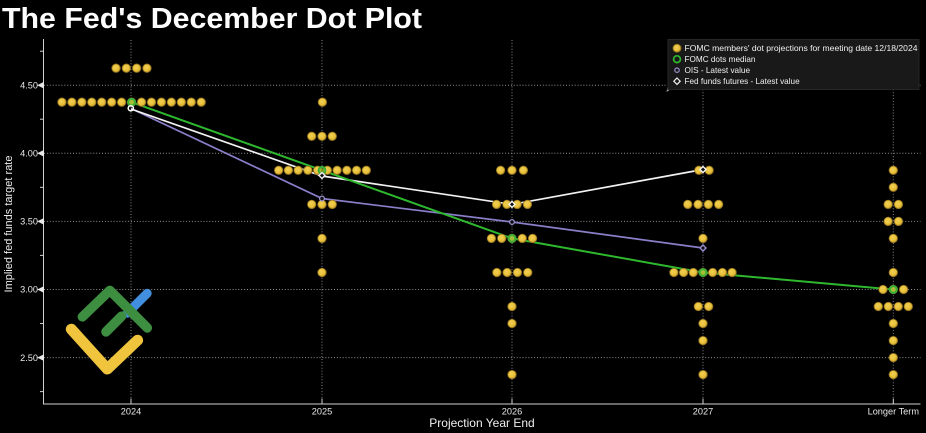 The width and height of the screenshot is (926, 433). I want to click on svg-text: 2024, so click(131, 412).